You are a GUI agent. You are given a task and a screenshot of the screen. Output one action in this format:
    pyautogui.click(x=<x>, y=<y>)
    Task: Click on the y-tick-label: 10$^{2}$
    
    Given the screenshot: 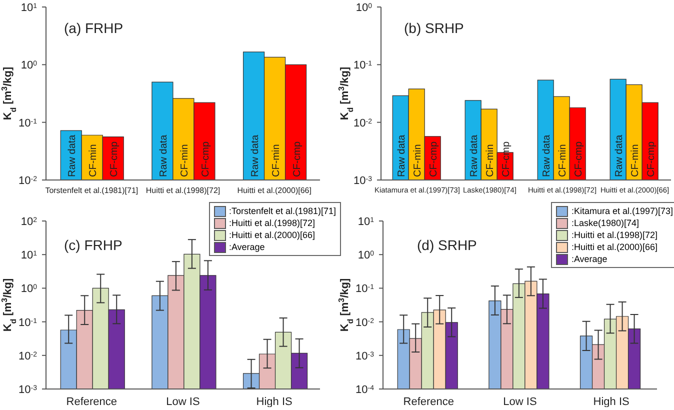 What is the action you would take?
    pyautogui.click(x=29, y=222)
    